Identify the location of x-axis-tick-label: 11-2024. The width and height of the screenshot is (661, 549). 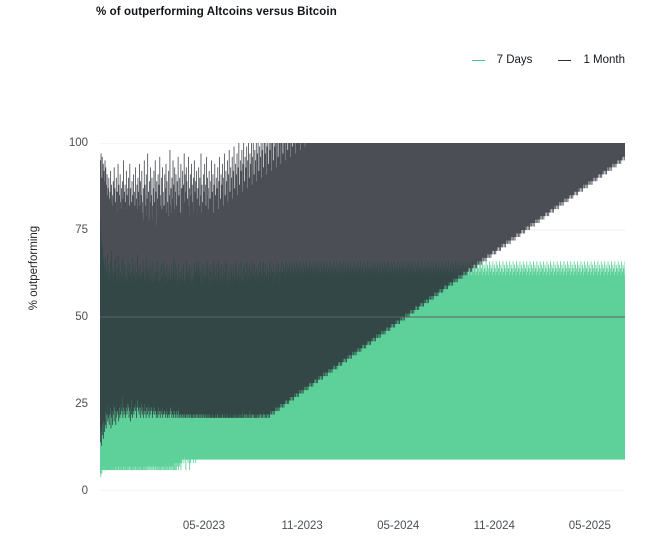
(494, 526).